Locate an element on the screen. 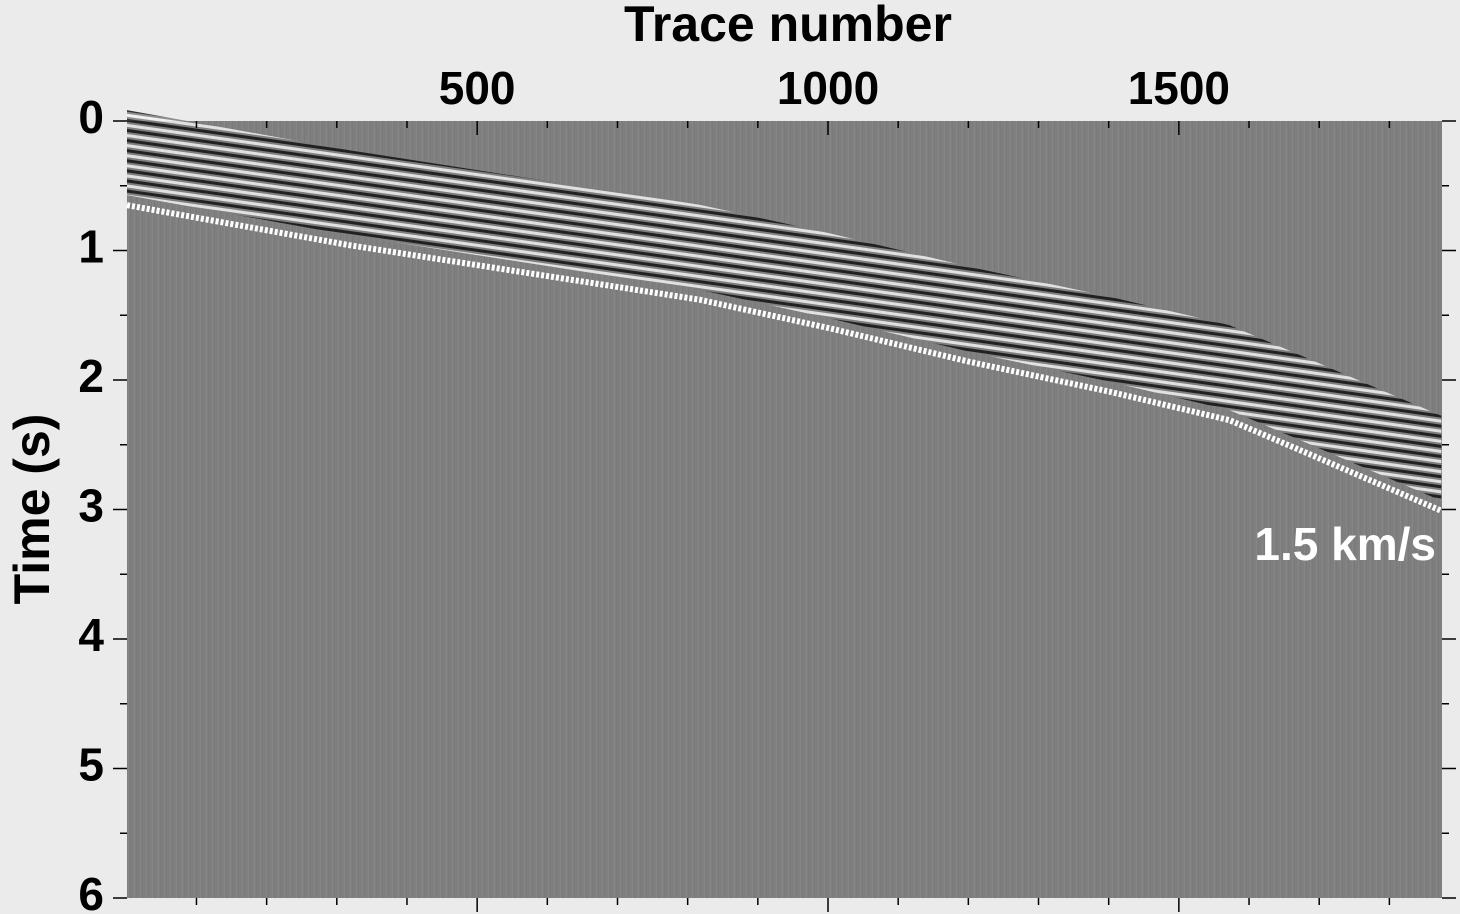 Image resolution: width=1460 pixels, height=914 pixels. x-tick-label: 1000 is located at coordinates (828, 88).